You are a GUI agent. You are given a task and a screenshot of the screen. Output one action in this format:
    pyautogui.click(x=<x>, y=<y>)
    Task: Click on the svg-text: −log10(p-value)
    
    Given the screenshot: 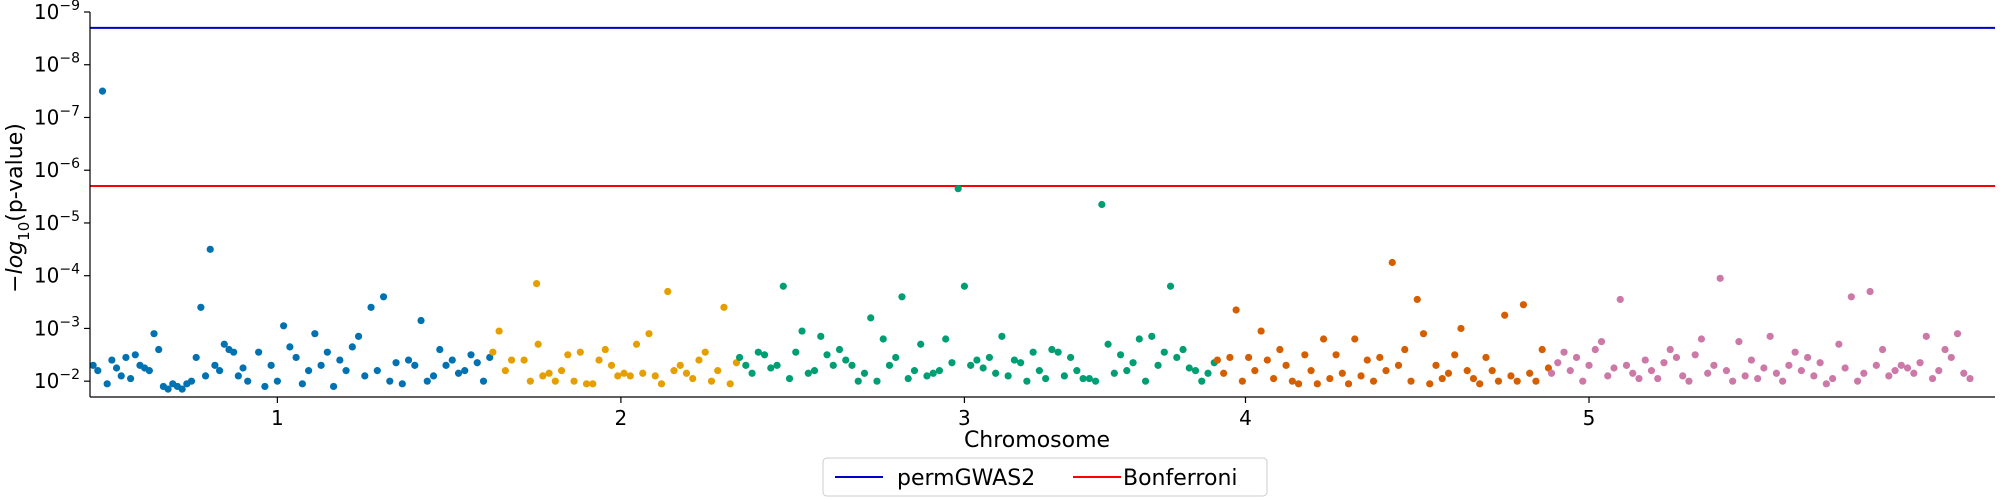 What is the action you would take?
    pyautogui.click(x=18, y=208)
    